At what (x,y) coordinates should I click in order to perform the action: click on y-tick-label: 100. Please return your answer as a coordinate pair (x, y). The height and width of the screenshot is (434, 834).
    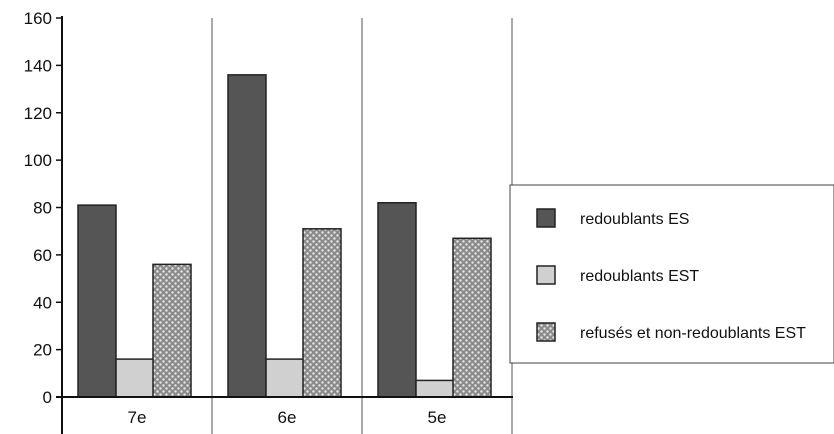
    Looking at the image, I should click on (38, 160).